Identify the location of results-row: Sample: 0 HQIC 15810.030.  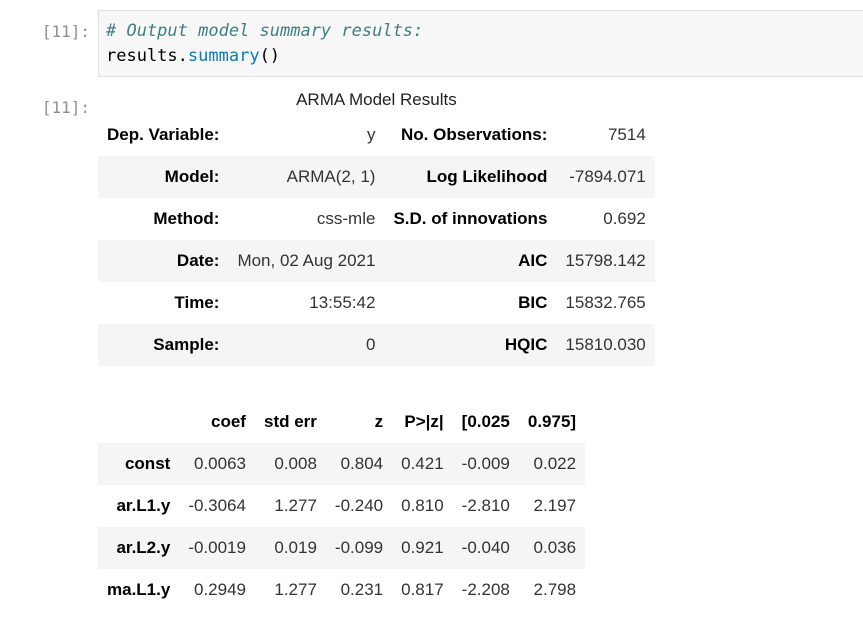
(376, 345).